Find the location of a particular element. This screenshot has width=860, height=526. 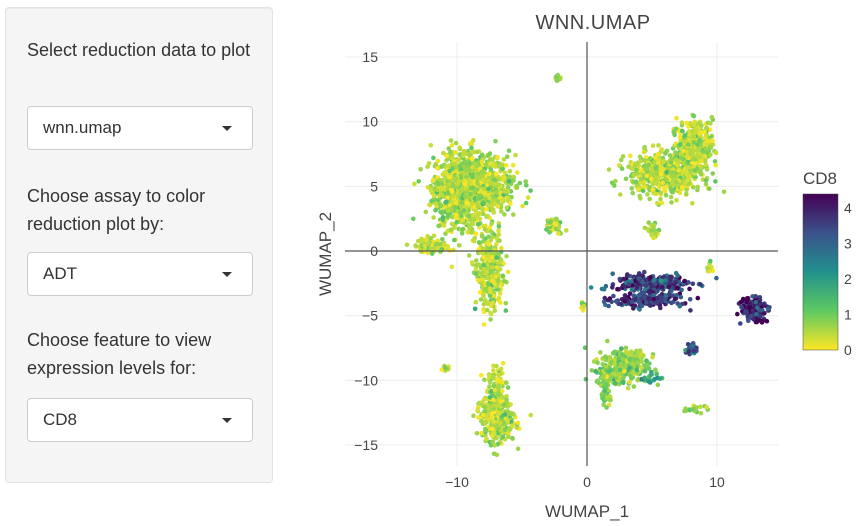

feature-select: CD8 is located at coordinates (140, 420).